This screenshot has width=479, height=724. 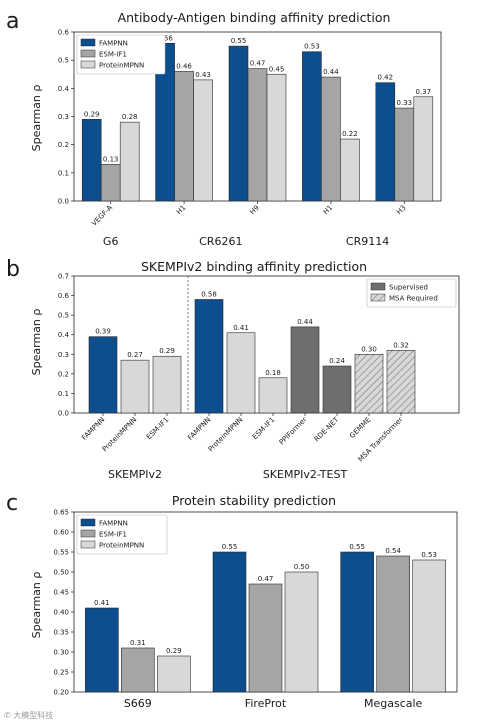 I want to click on legend-label-c: ProteinMPNN, so click(x=121, y=546).